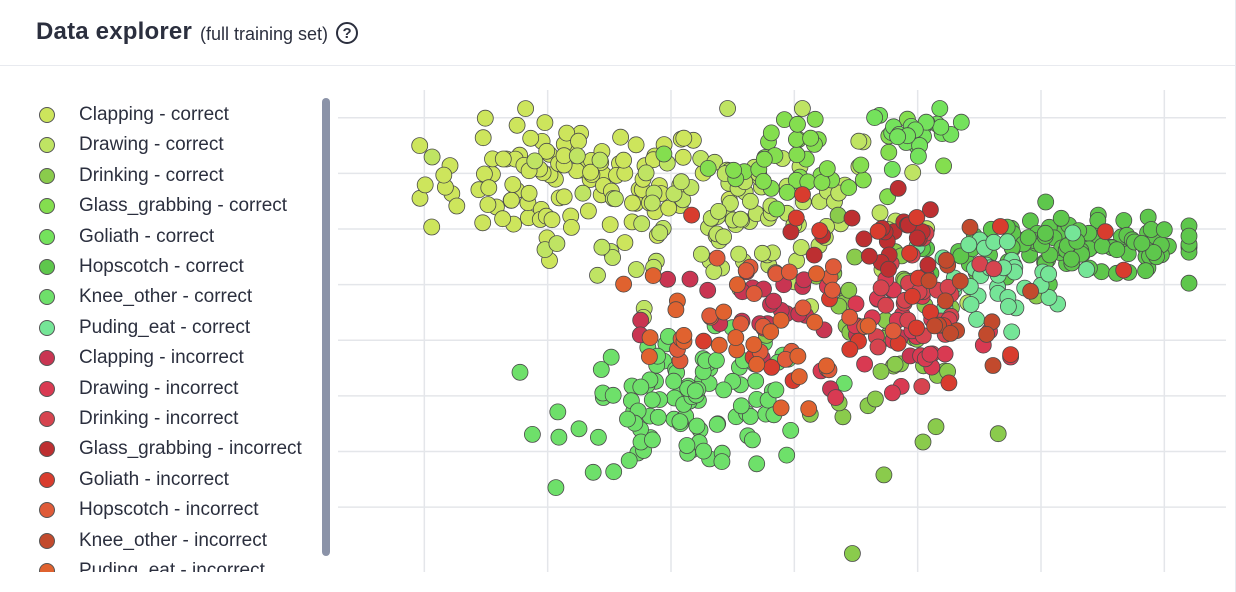 The width and height of the screenshot is (1236, 592). I want to click on question-circle-icon: ?, so click(347, 33).